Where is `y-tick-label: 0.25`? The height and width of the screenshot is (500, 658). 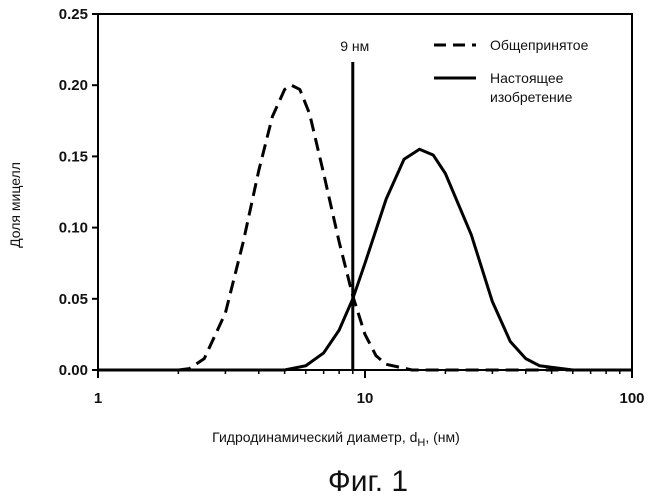
y-tick-label: 0.25 is located at coordinates (73, 14).